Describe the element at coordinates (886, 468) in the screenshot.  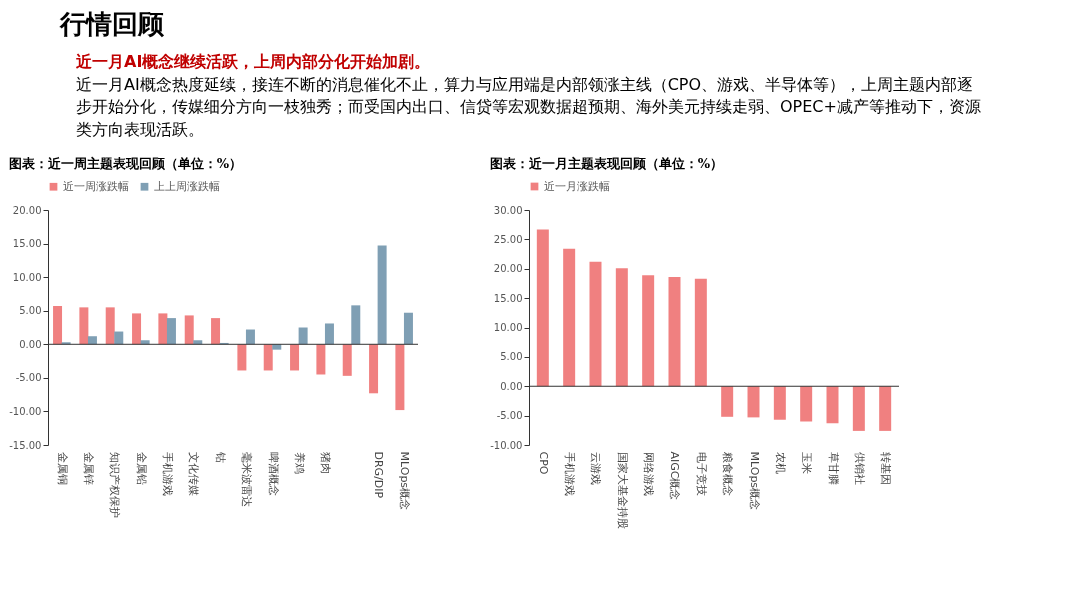
I see `x-tick-label: 转基因` at that location.